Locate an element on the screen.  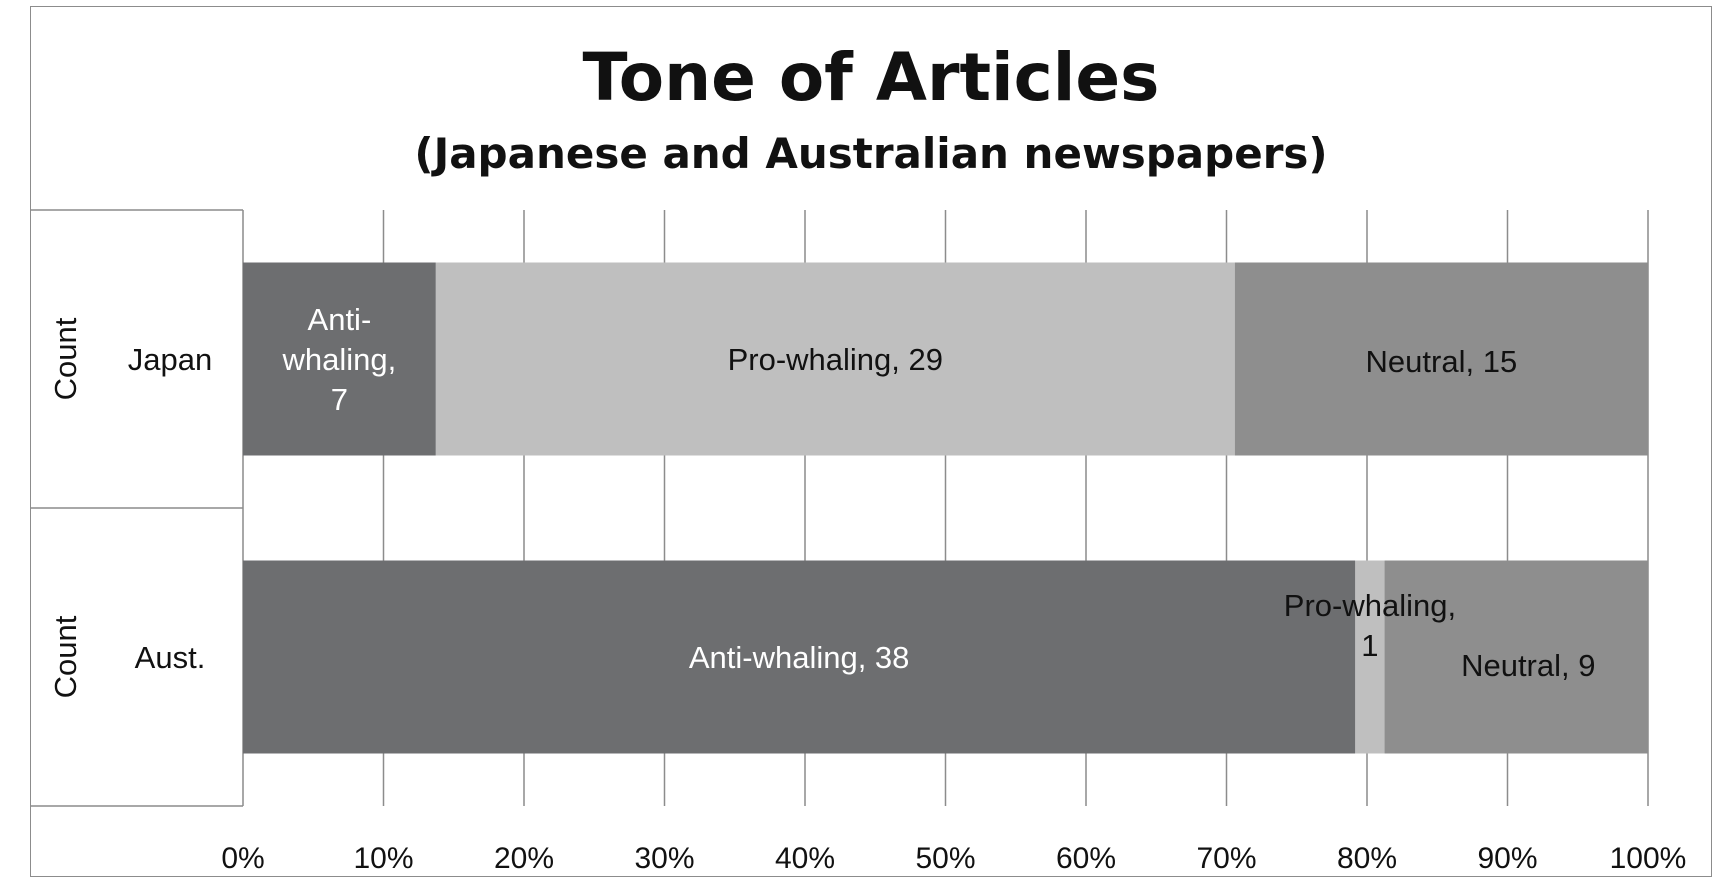
x-tick-label: 30% is located at coordinates (664, 858).